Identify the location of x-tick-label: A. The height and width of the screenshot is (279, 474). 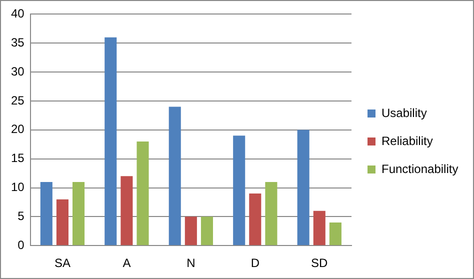
(126, 263).